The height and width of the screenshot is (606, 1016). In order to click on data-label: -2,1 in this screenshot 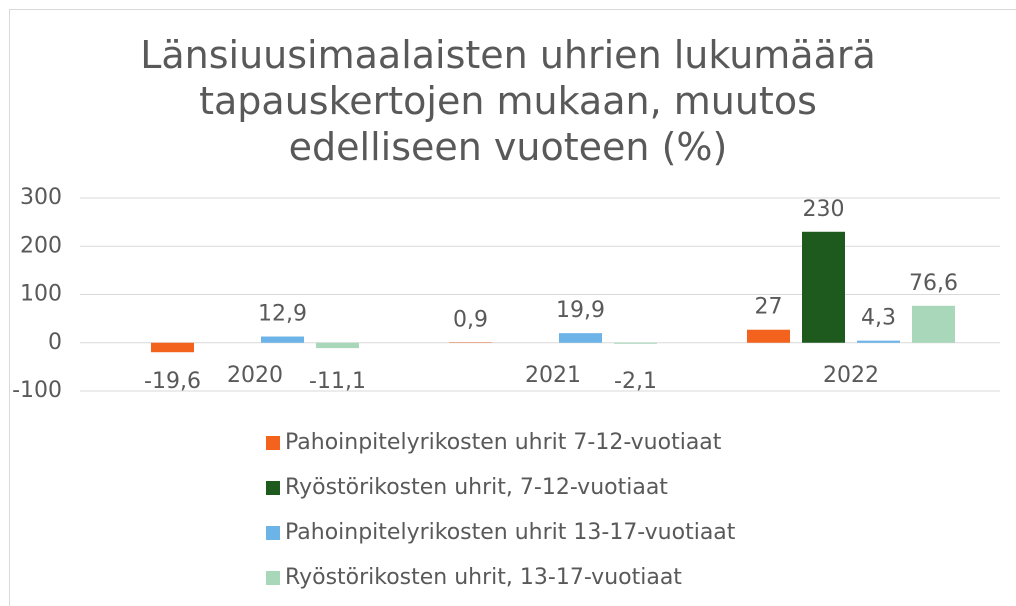, I will do `click(635, 381)`.